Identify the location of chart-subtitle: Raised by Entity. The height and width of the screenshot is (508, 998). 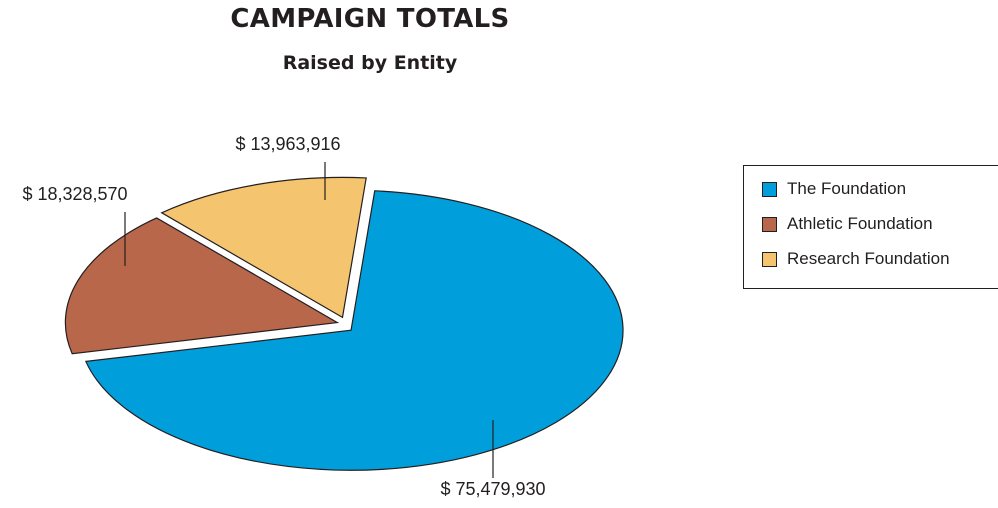
(370, 63).